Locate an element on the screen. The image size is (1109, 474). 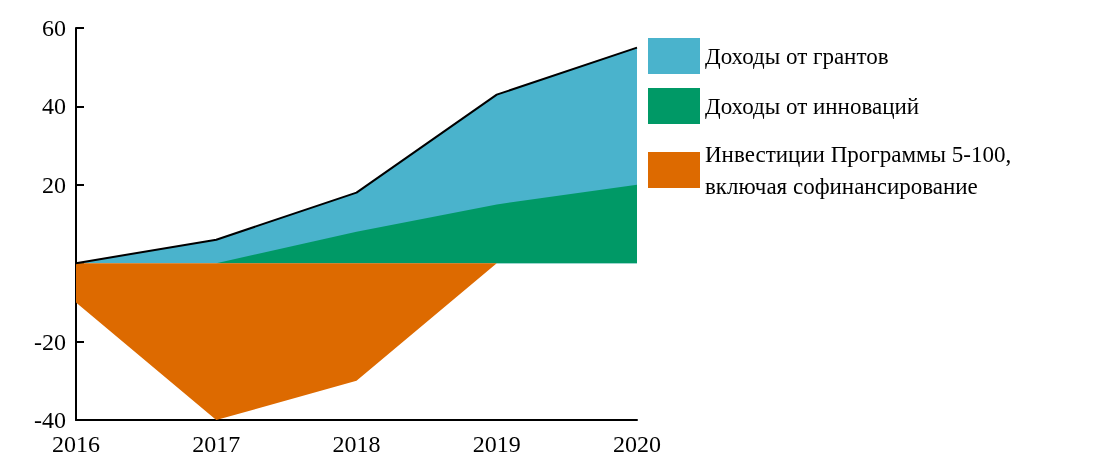
legend-label: Инвестиции Программы 5-100, включая софинансирование is located at coordinates (858, 170).